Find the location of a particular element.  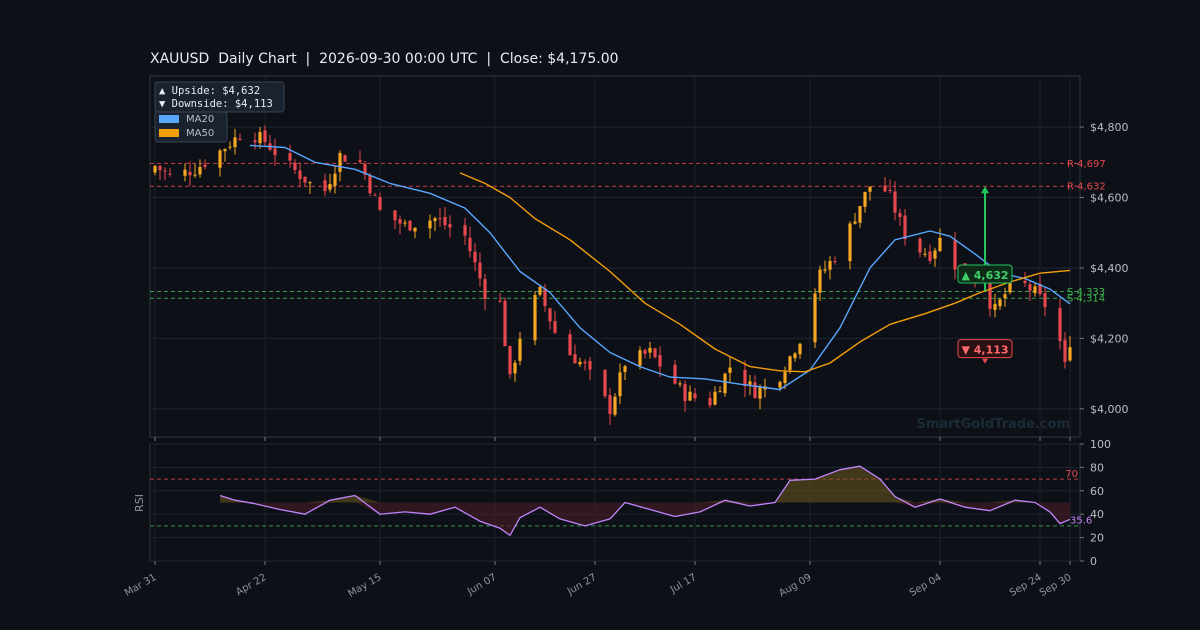

x-tick-label: Jun 27 is located at coordinates (582, 585).